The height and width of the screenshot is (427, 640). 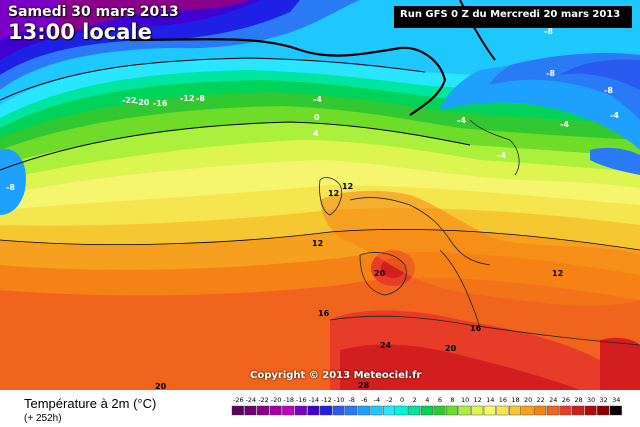 What do you see at coordinates (276, 400) in the screenshot?
I see `legend-tick-label: -20` at bounding box center [276, 400].